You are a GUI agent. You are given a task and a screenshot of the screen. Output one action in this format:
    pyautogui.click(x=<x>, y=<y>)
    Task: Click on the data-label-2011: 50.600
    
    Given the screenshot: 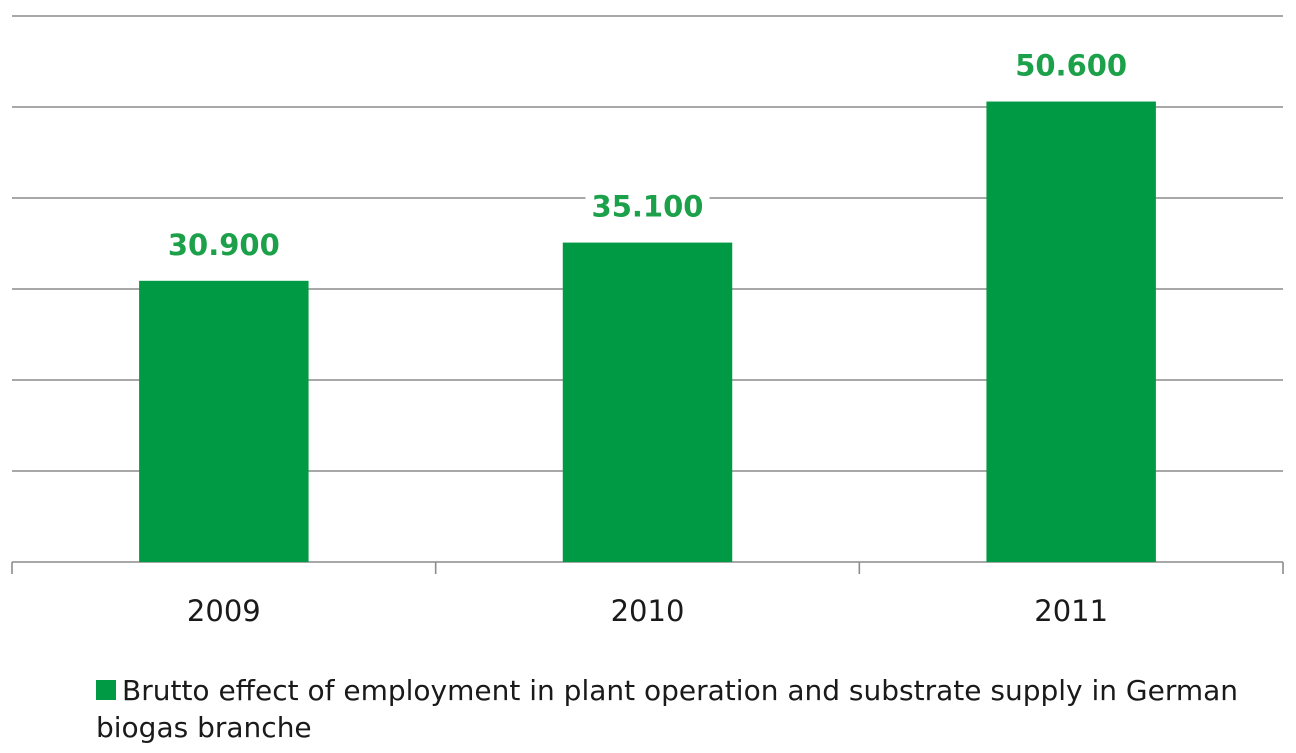 What is the action you would take?
    pyautogui.click(x=1071, y=66)
    